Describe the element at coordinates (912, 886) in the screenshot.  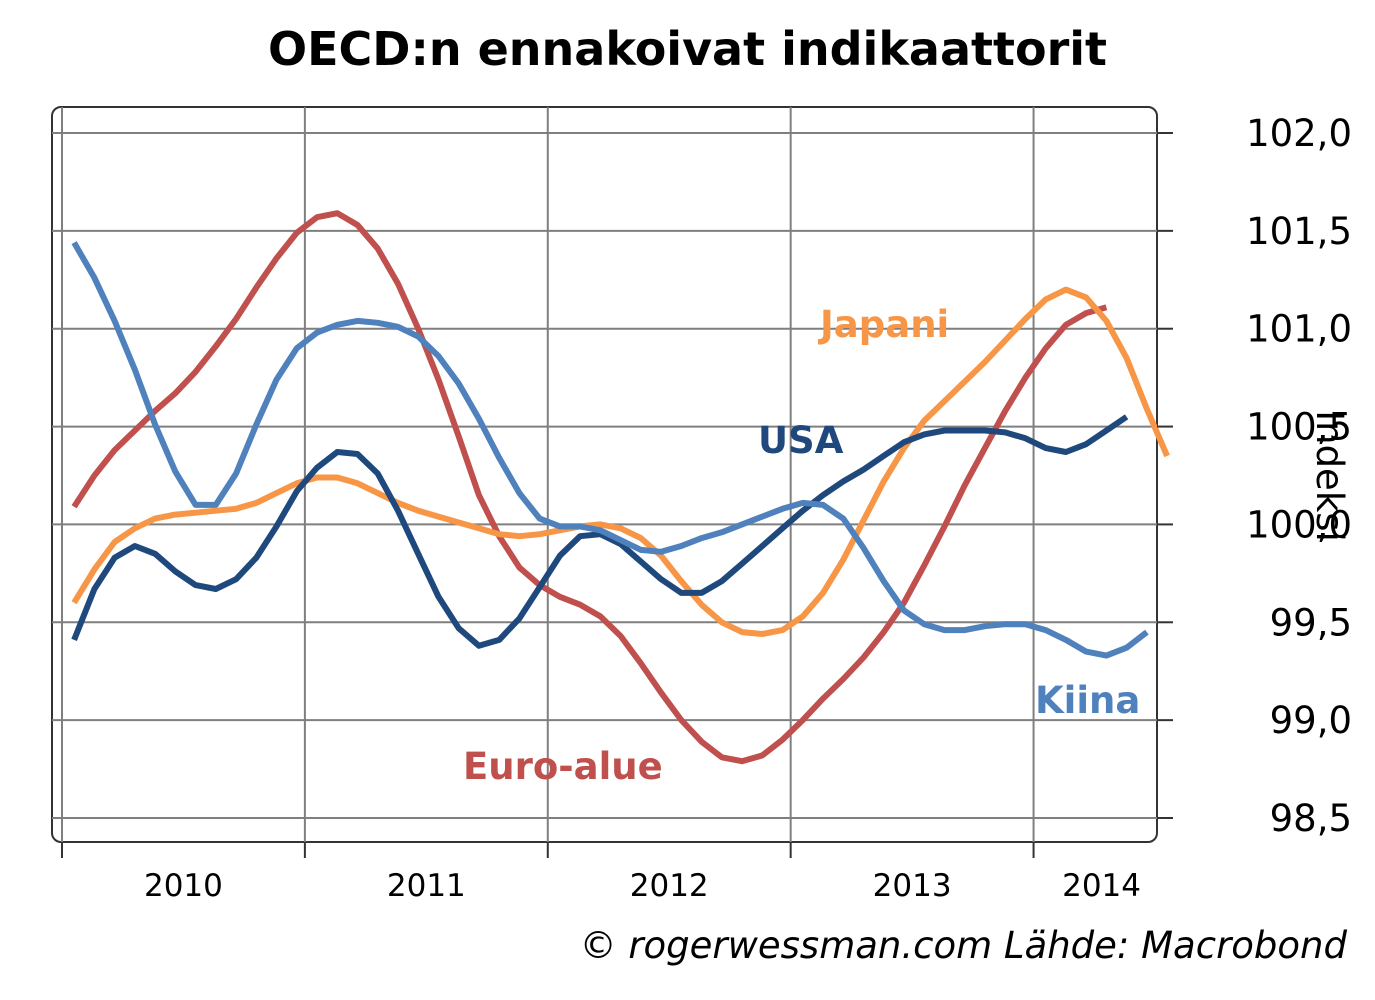
I see `x-tick-label: 2013` at that location.